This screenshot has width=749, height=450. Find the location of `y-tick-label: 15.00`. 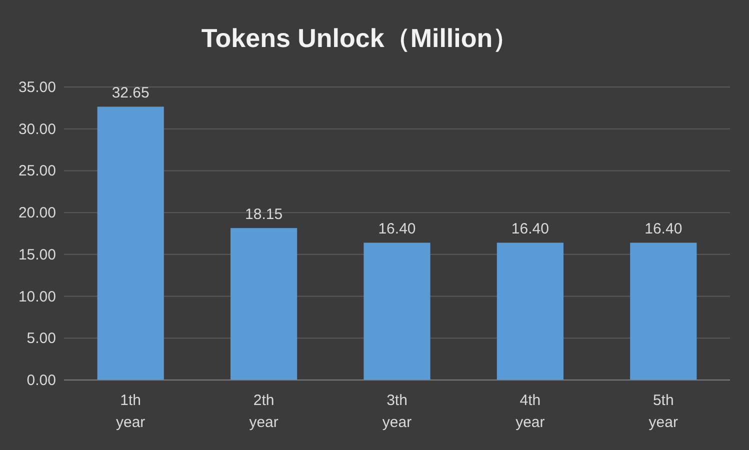

y-tick-label: 15.00 is located at coordinates (37, 255).